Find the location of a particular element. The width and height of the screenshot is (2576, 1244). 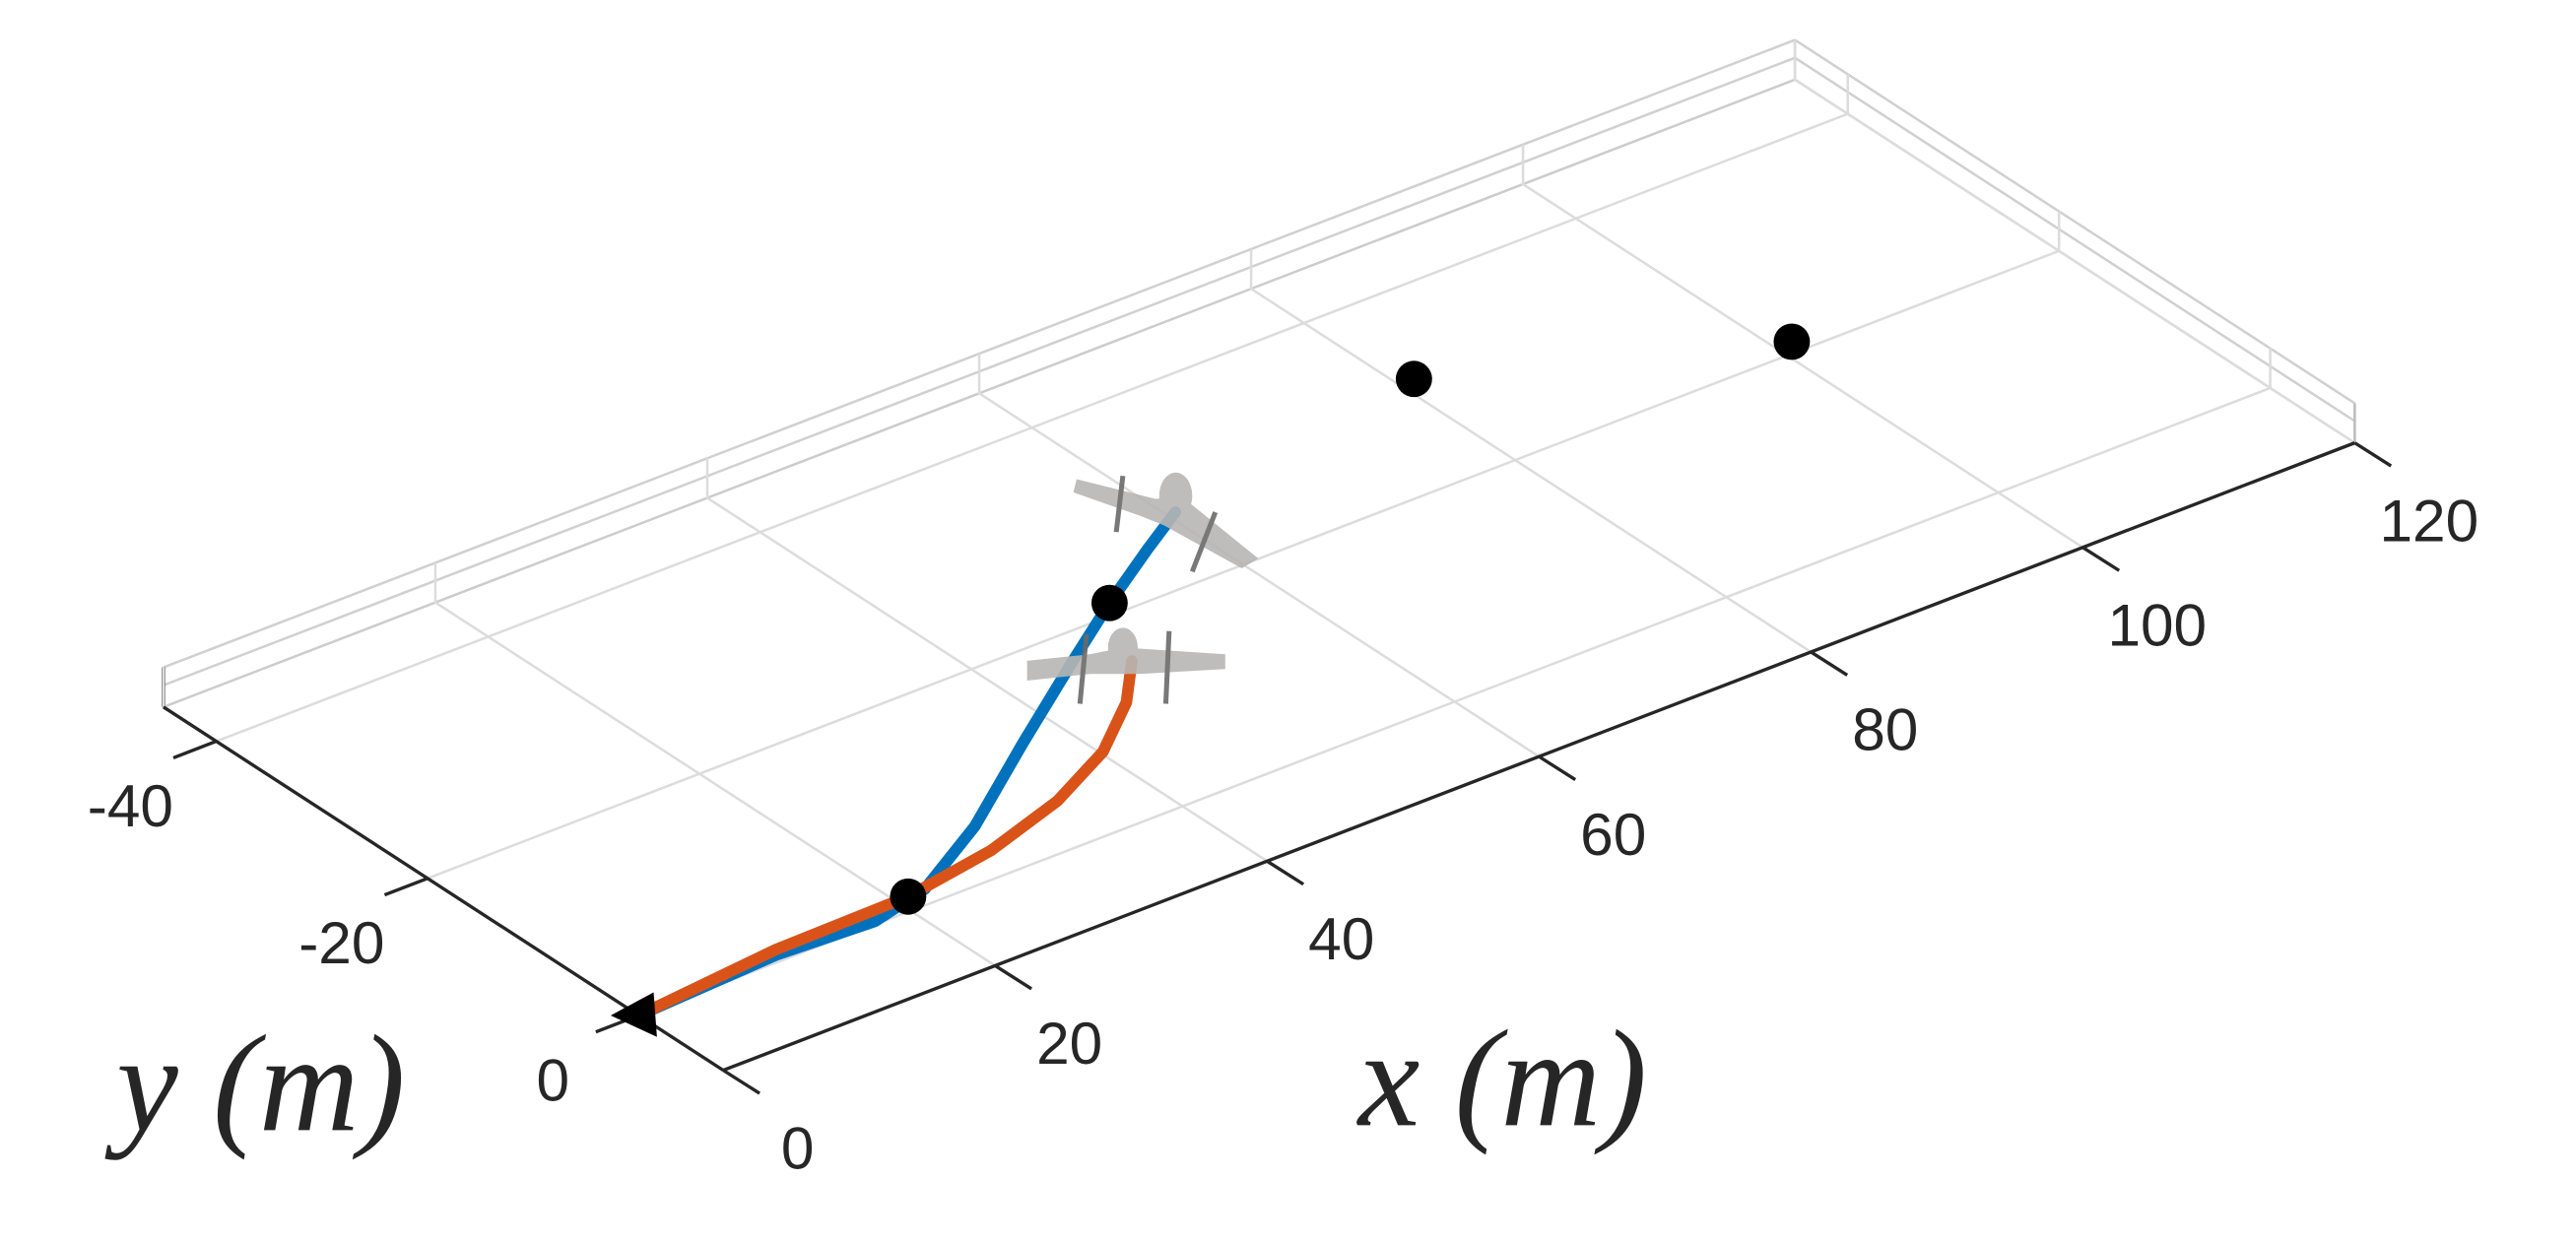

x-tick-label: 60 is located at coordinates (1613, 834).